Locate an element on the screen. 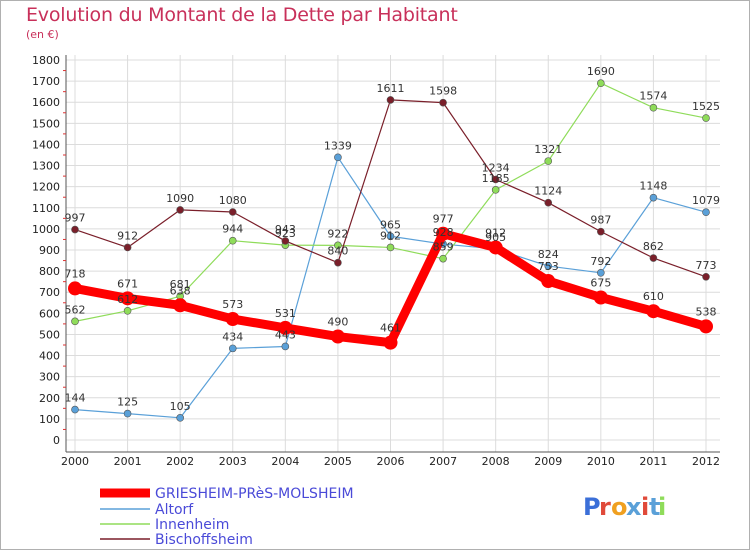 Image resolution: width=750 pixels, height=550 pixels. y-tick-label: 1700 is located at coordinates (46, 81).